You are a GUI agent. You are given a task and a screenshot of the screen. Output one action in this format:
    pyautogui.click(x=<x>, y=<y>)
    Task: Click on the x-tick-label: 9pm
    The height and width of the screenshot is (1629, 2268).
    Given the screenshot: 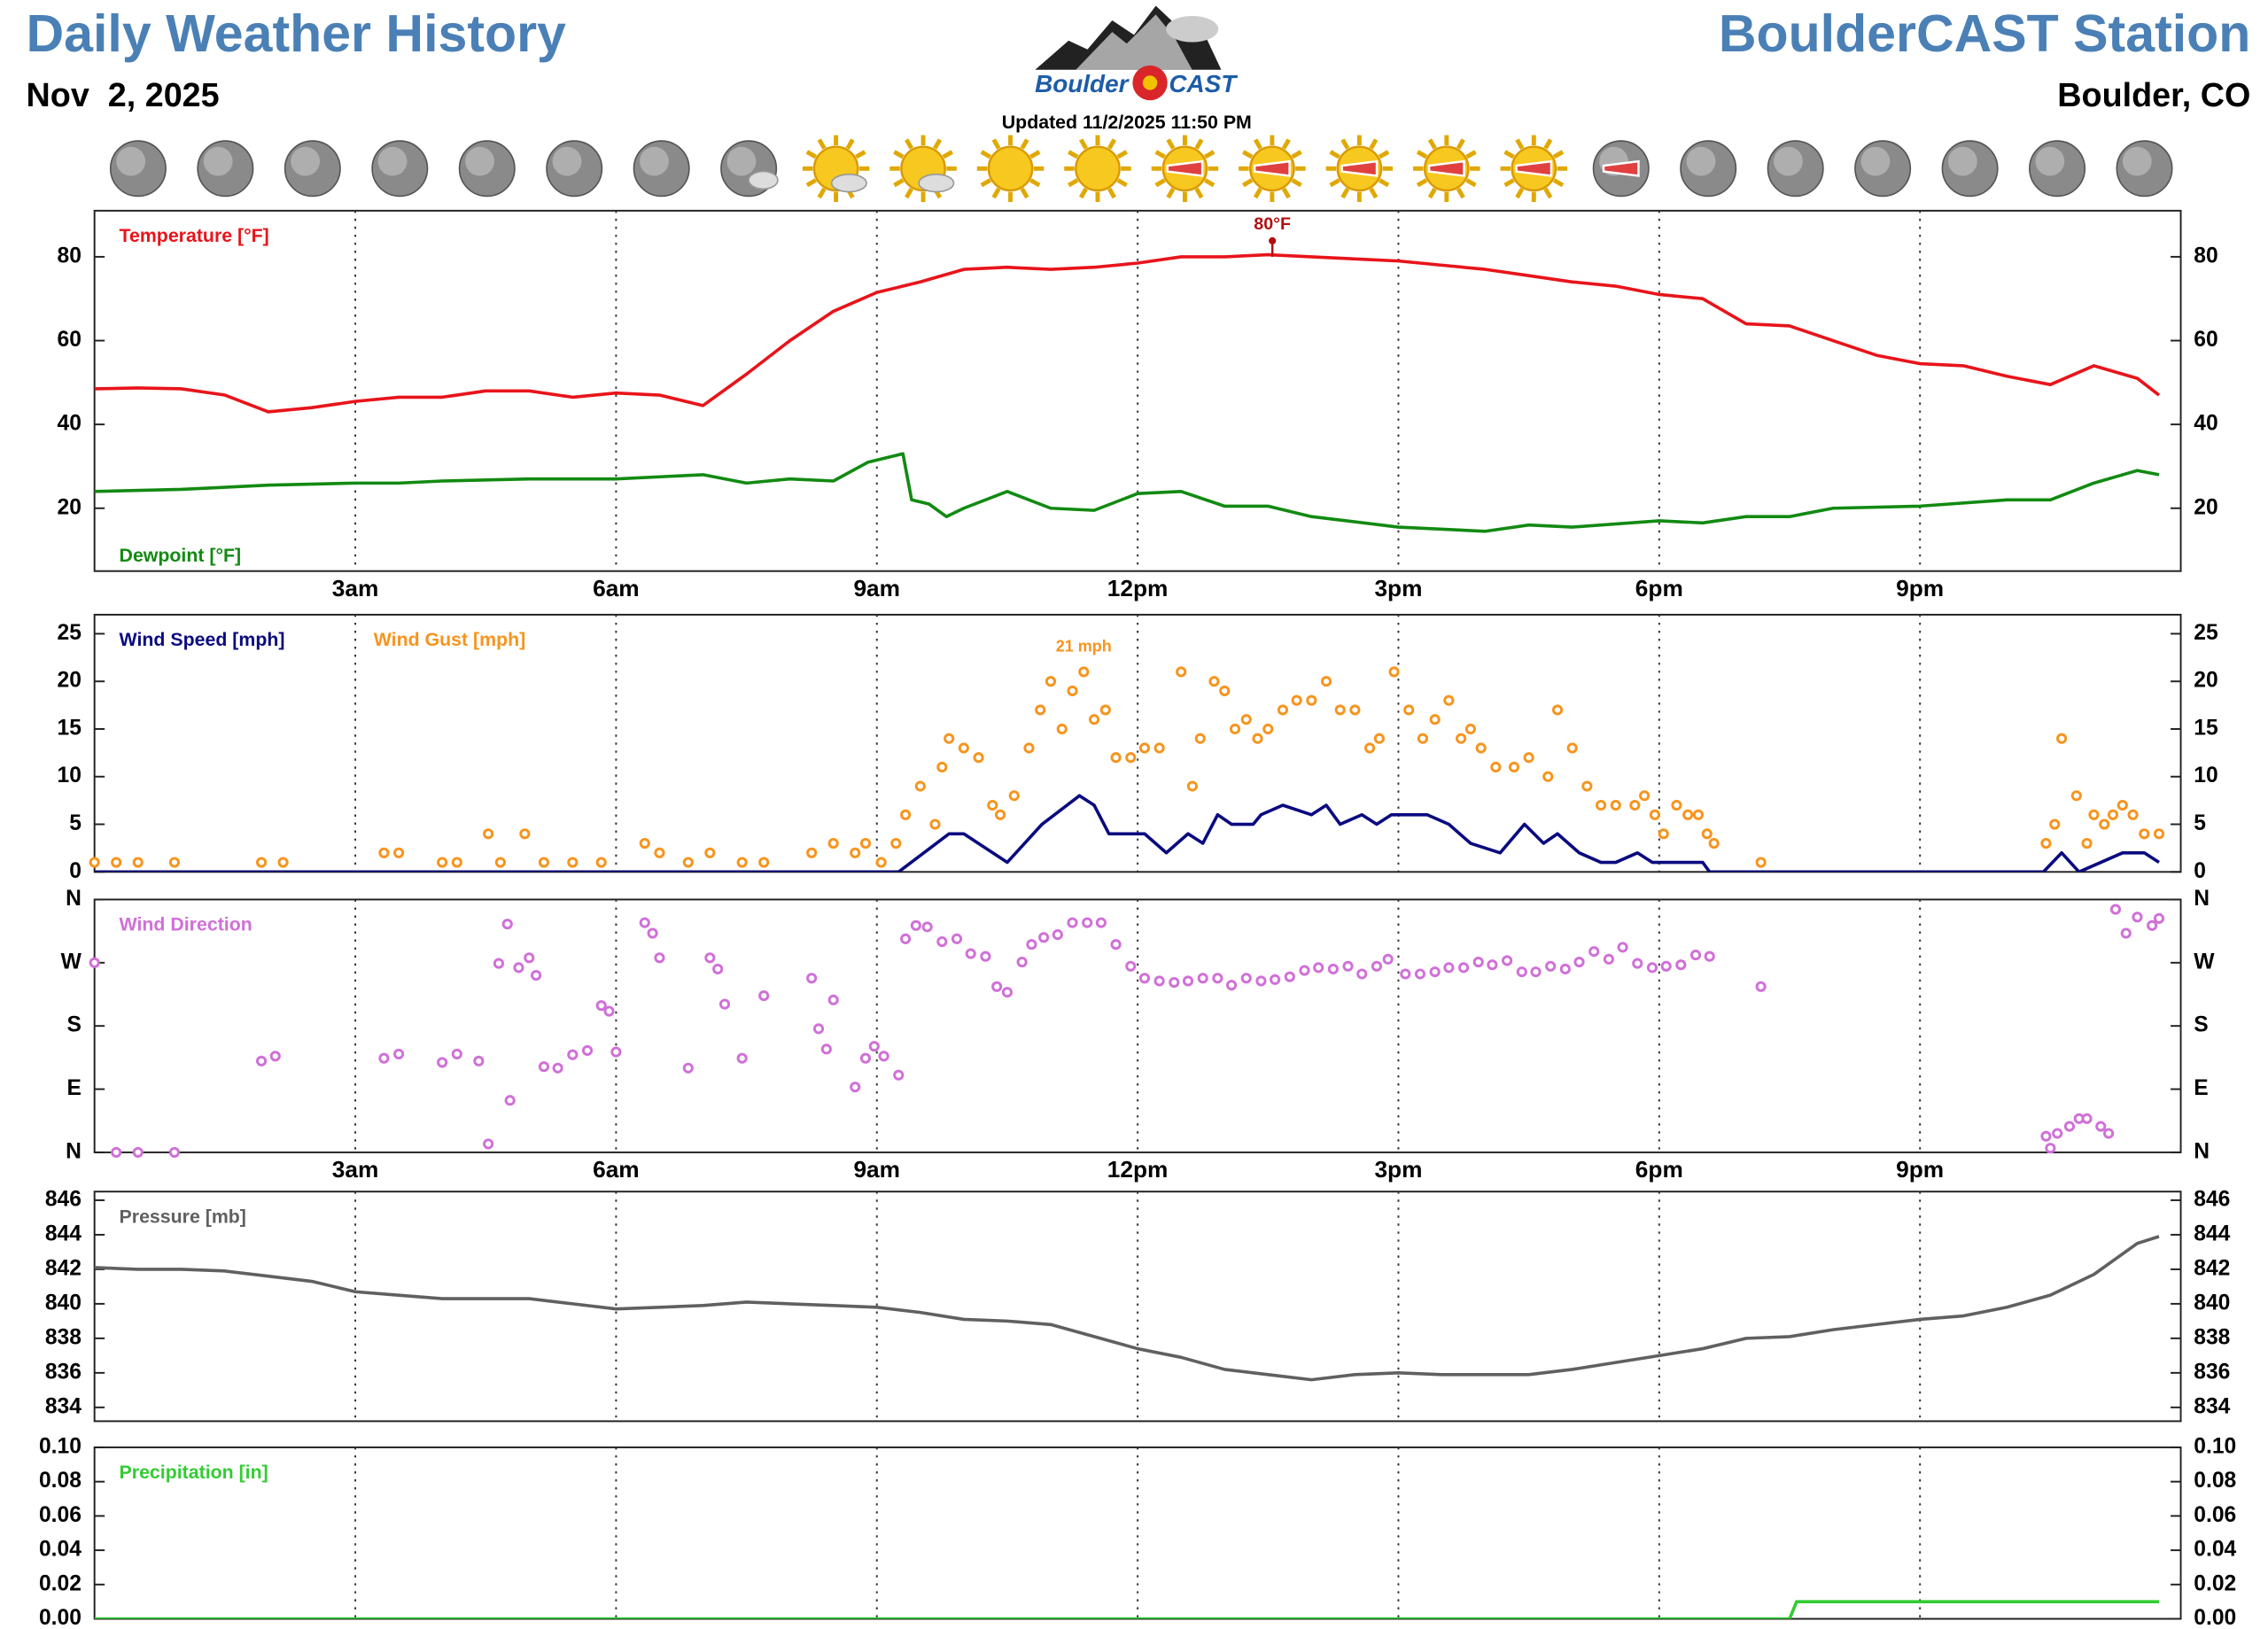 What is the action you would take?
    pyautogui.click(x=1920, y=1169)
    